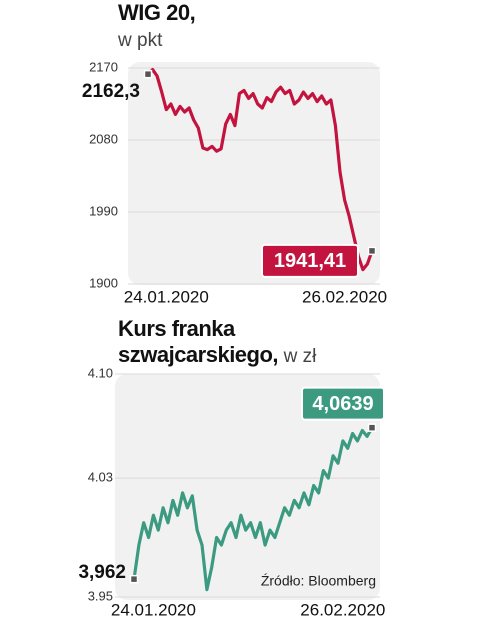 This screenshot has height=640, width=481. I want to click on y-tick-label: 4.10, so click(100, 372).